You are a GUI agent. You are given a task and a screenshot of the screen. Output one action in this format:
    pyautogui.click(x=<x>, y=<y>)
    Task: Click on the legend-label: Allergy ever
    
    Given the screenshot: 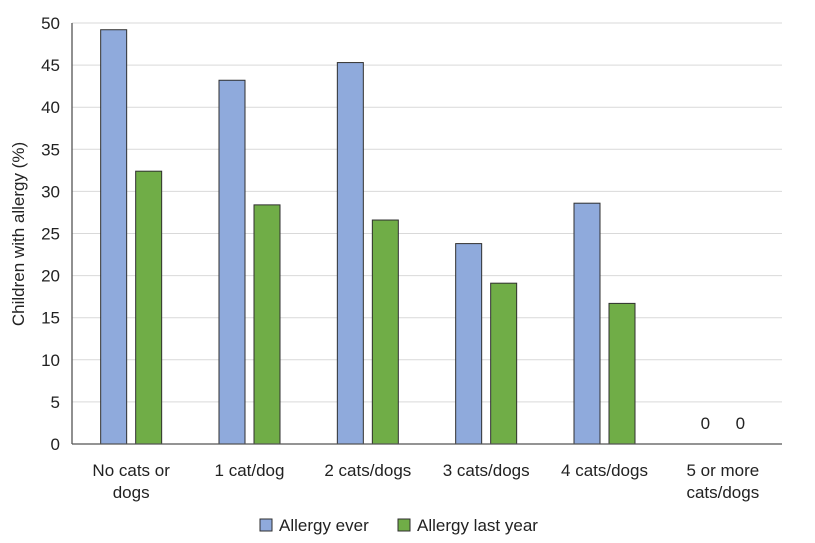 What is the action you would take?
    pyautogui.click(x=324, y=525)
    